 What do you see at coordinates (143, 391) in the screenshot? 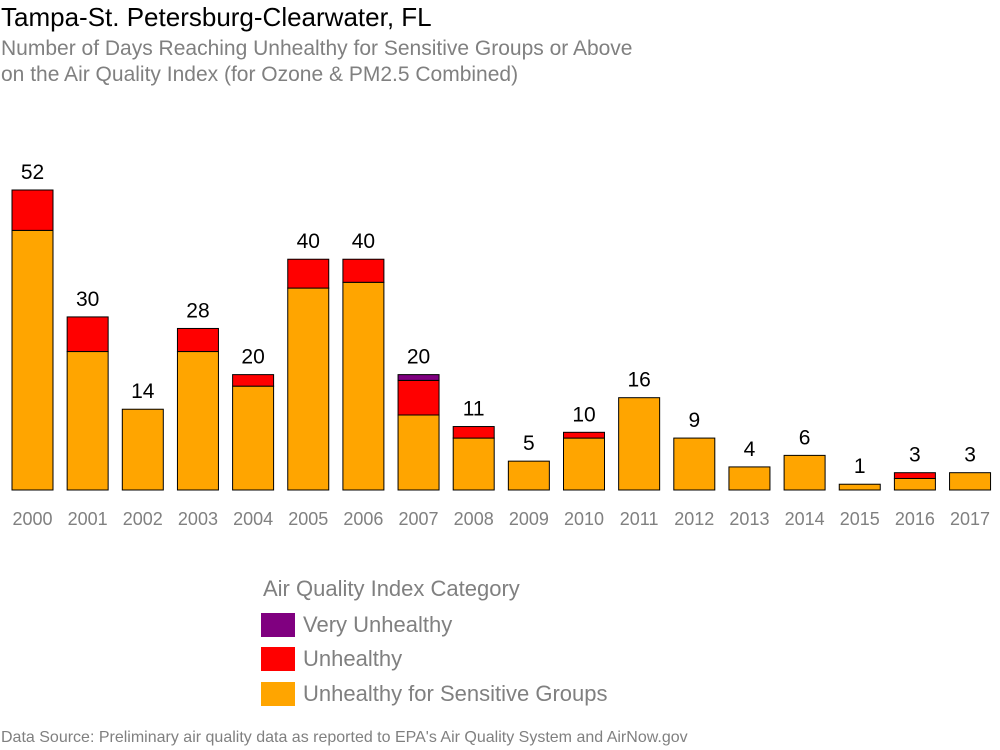
I see `data-label-year-2002: 14` at bounding box center [143, 391].